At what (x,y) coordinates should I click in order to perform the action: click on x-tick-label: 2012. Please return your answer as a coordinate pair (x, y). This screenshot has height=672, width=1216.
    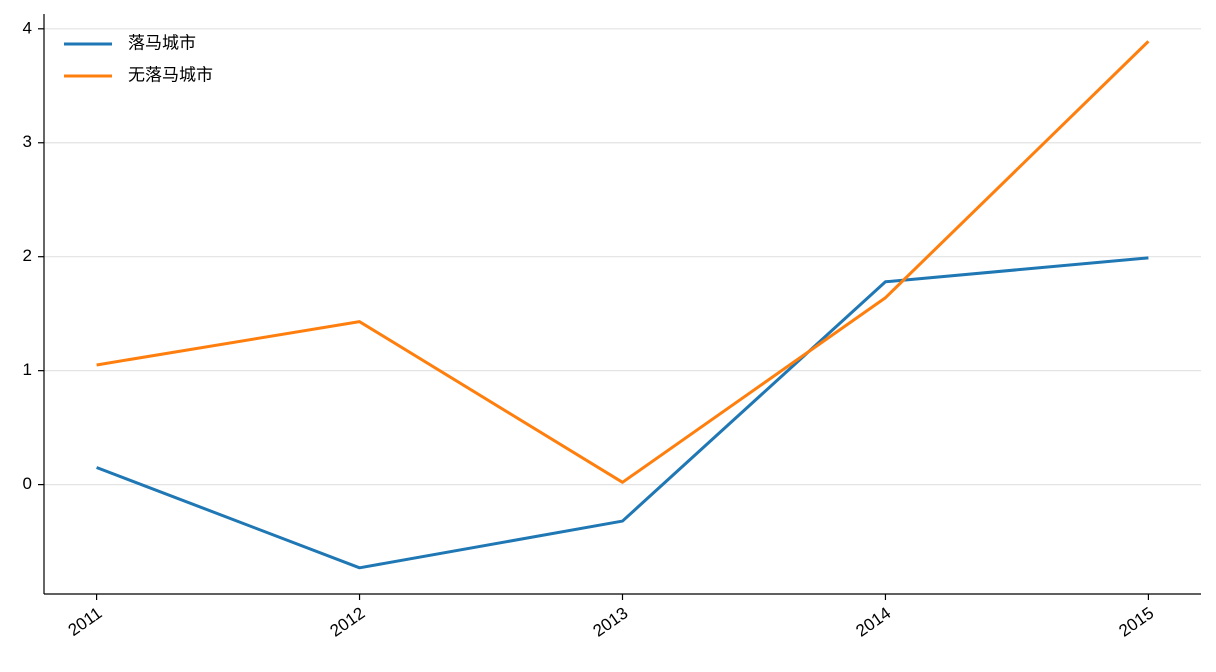
    Looking at the image, I should click on (348, 621).